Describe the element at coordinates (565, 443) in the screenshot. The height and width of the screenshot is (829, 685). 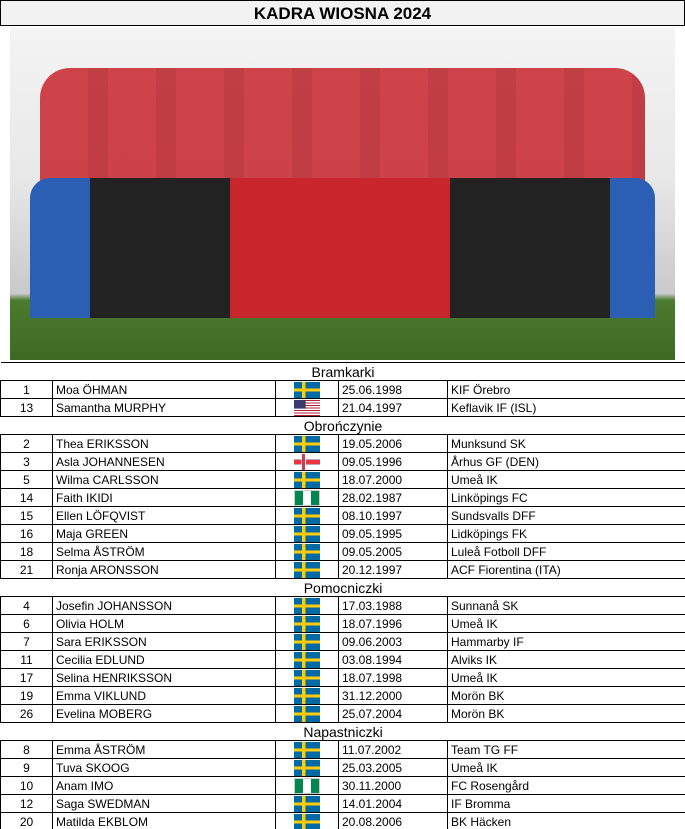
I see `club: Munksund SK` at that location.